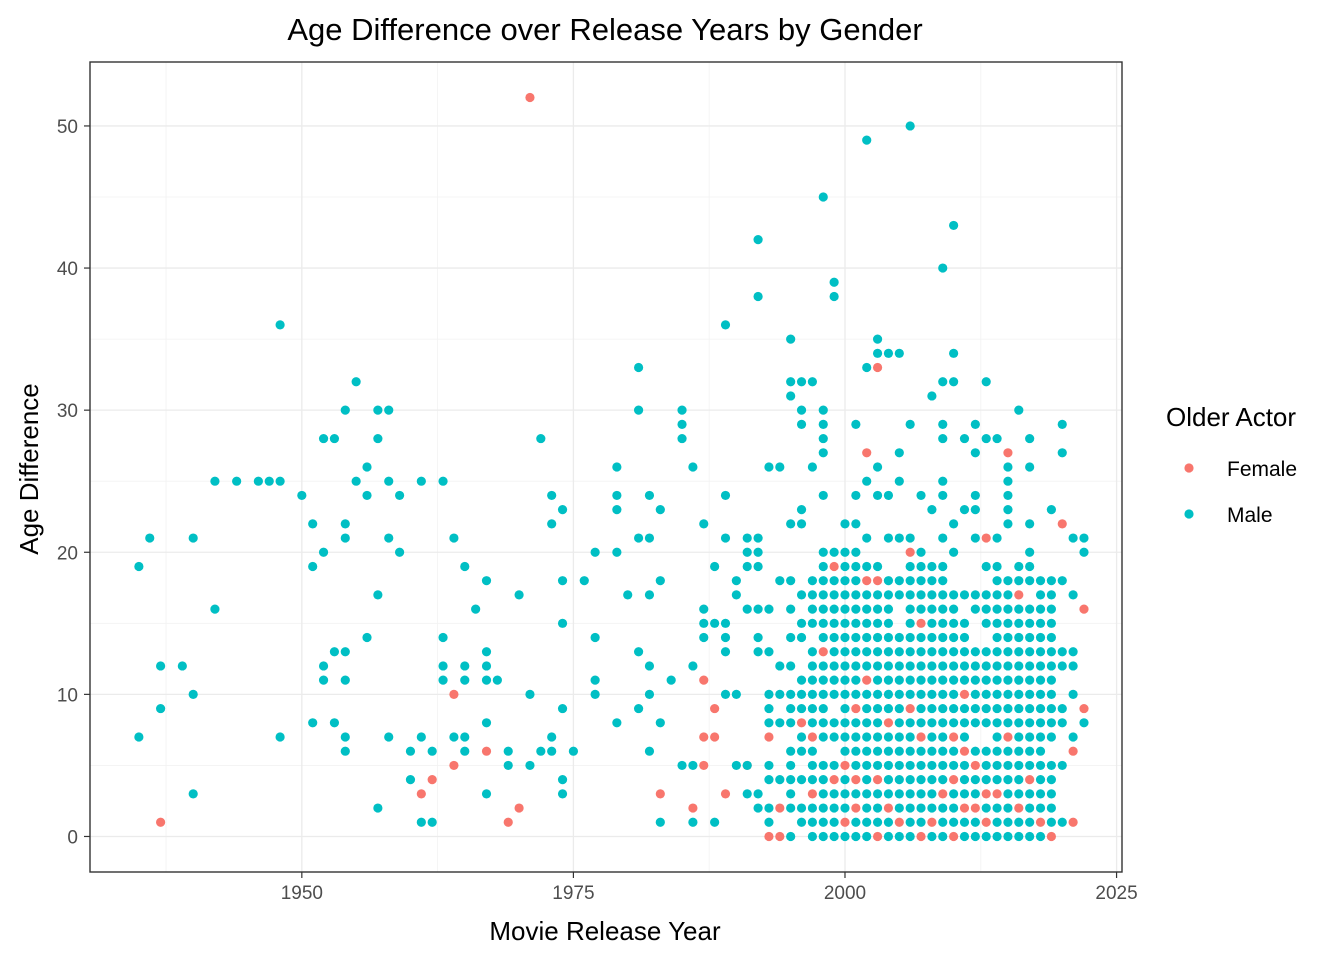  What do you see at coordinates (302, 893) in the screenshot?
I see `x-tick-label: 1950` at bounding box center [302, 893].